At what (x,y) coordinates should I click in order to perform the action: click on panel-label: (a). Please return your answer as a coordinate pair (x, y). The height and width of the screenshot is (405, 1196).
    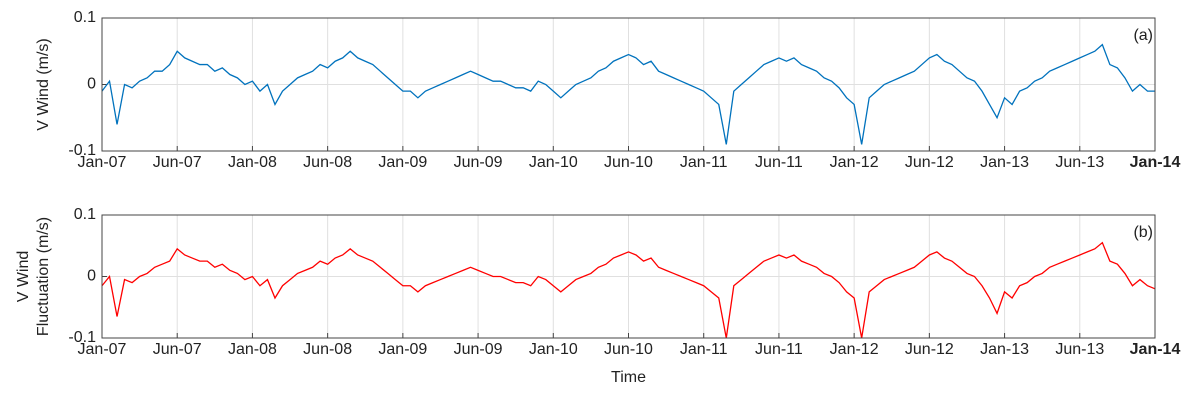
    Looking at the image, I should click on (1143, 35).